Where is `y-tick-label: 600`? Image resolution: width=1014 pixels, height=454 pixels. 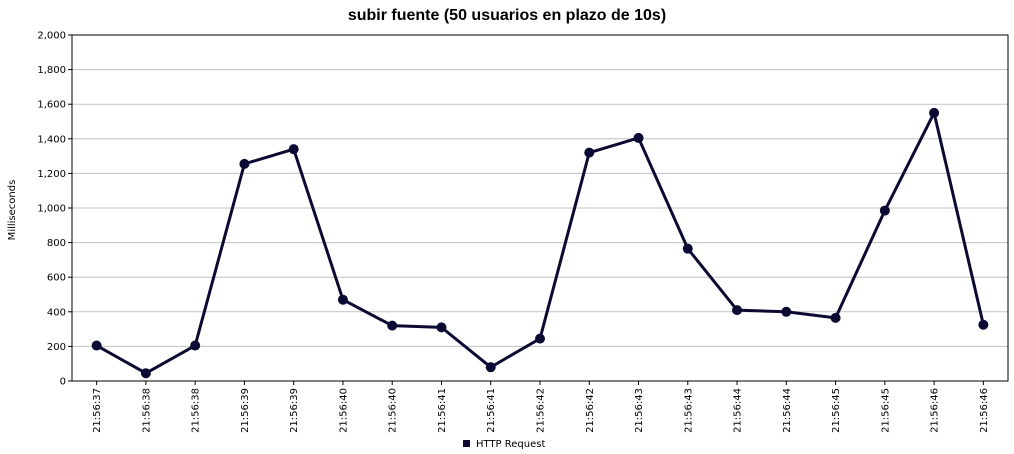 y-tick-label: 600 is located at coordinates (56, 278).